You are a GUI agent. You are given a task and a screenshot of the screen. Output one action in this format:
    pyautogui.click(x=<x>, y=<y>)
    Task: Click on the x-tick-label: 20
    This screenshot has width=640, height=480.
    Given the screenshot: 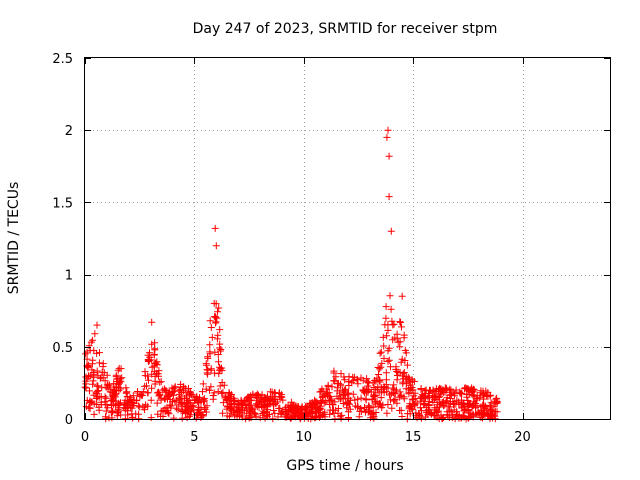 What is the action you would take?
    pyautogui.click(x=522, y=437)
    